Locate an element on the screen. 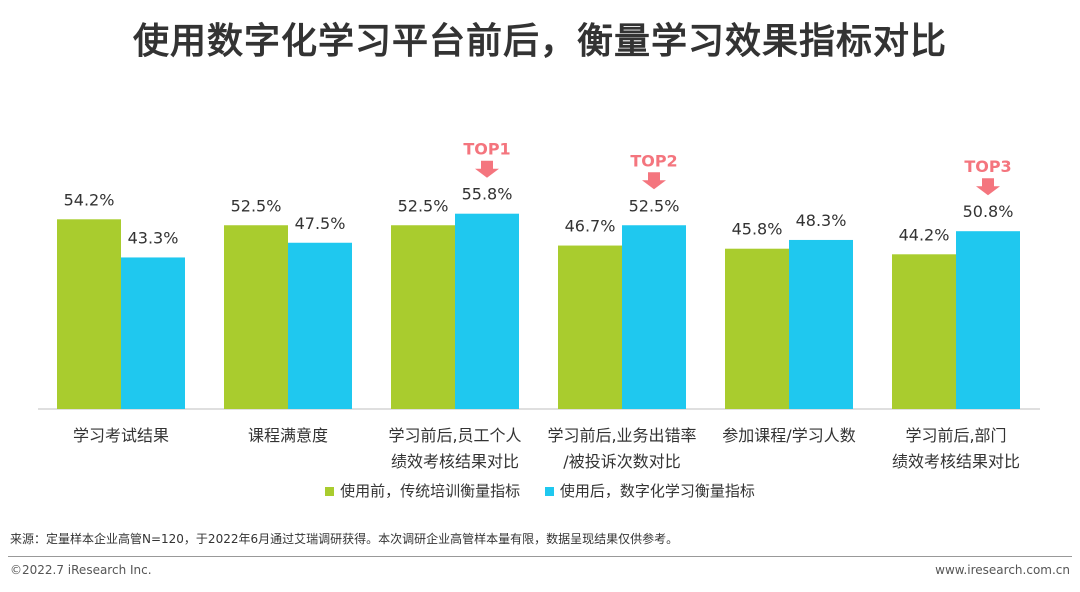 The image size is (1080, 592). legend-item-before: 使用前，传统培训衡量指标 is located at coordinates (422, 490).